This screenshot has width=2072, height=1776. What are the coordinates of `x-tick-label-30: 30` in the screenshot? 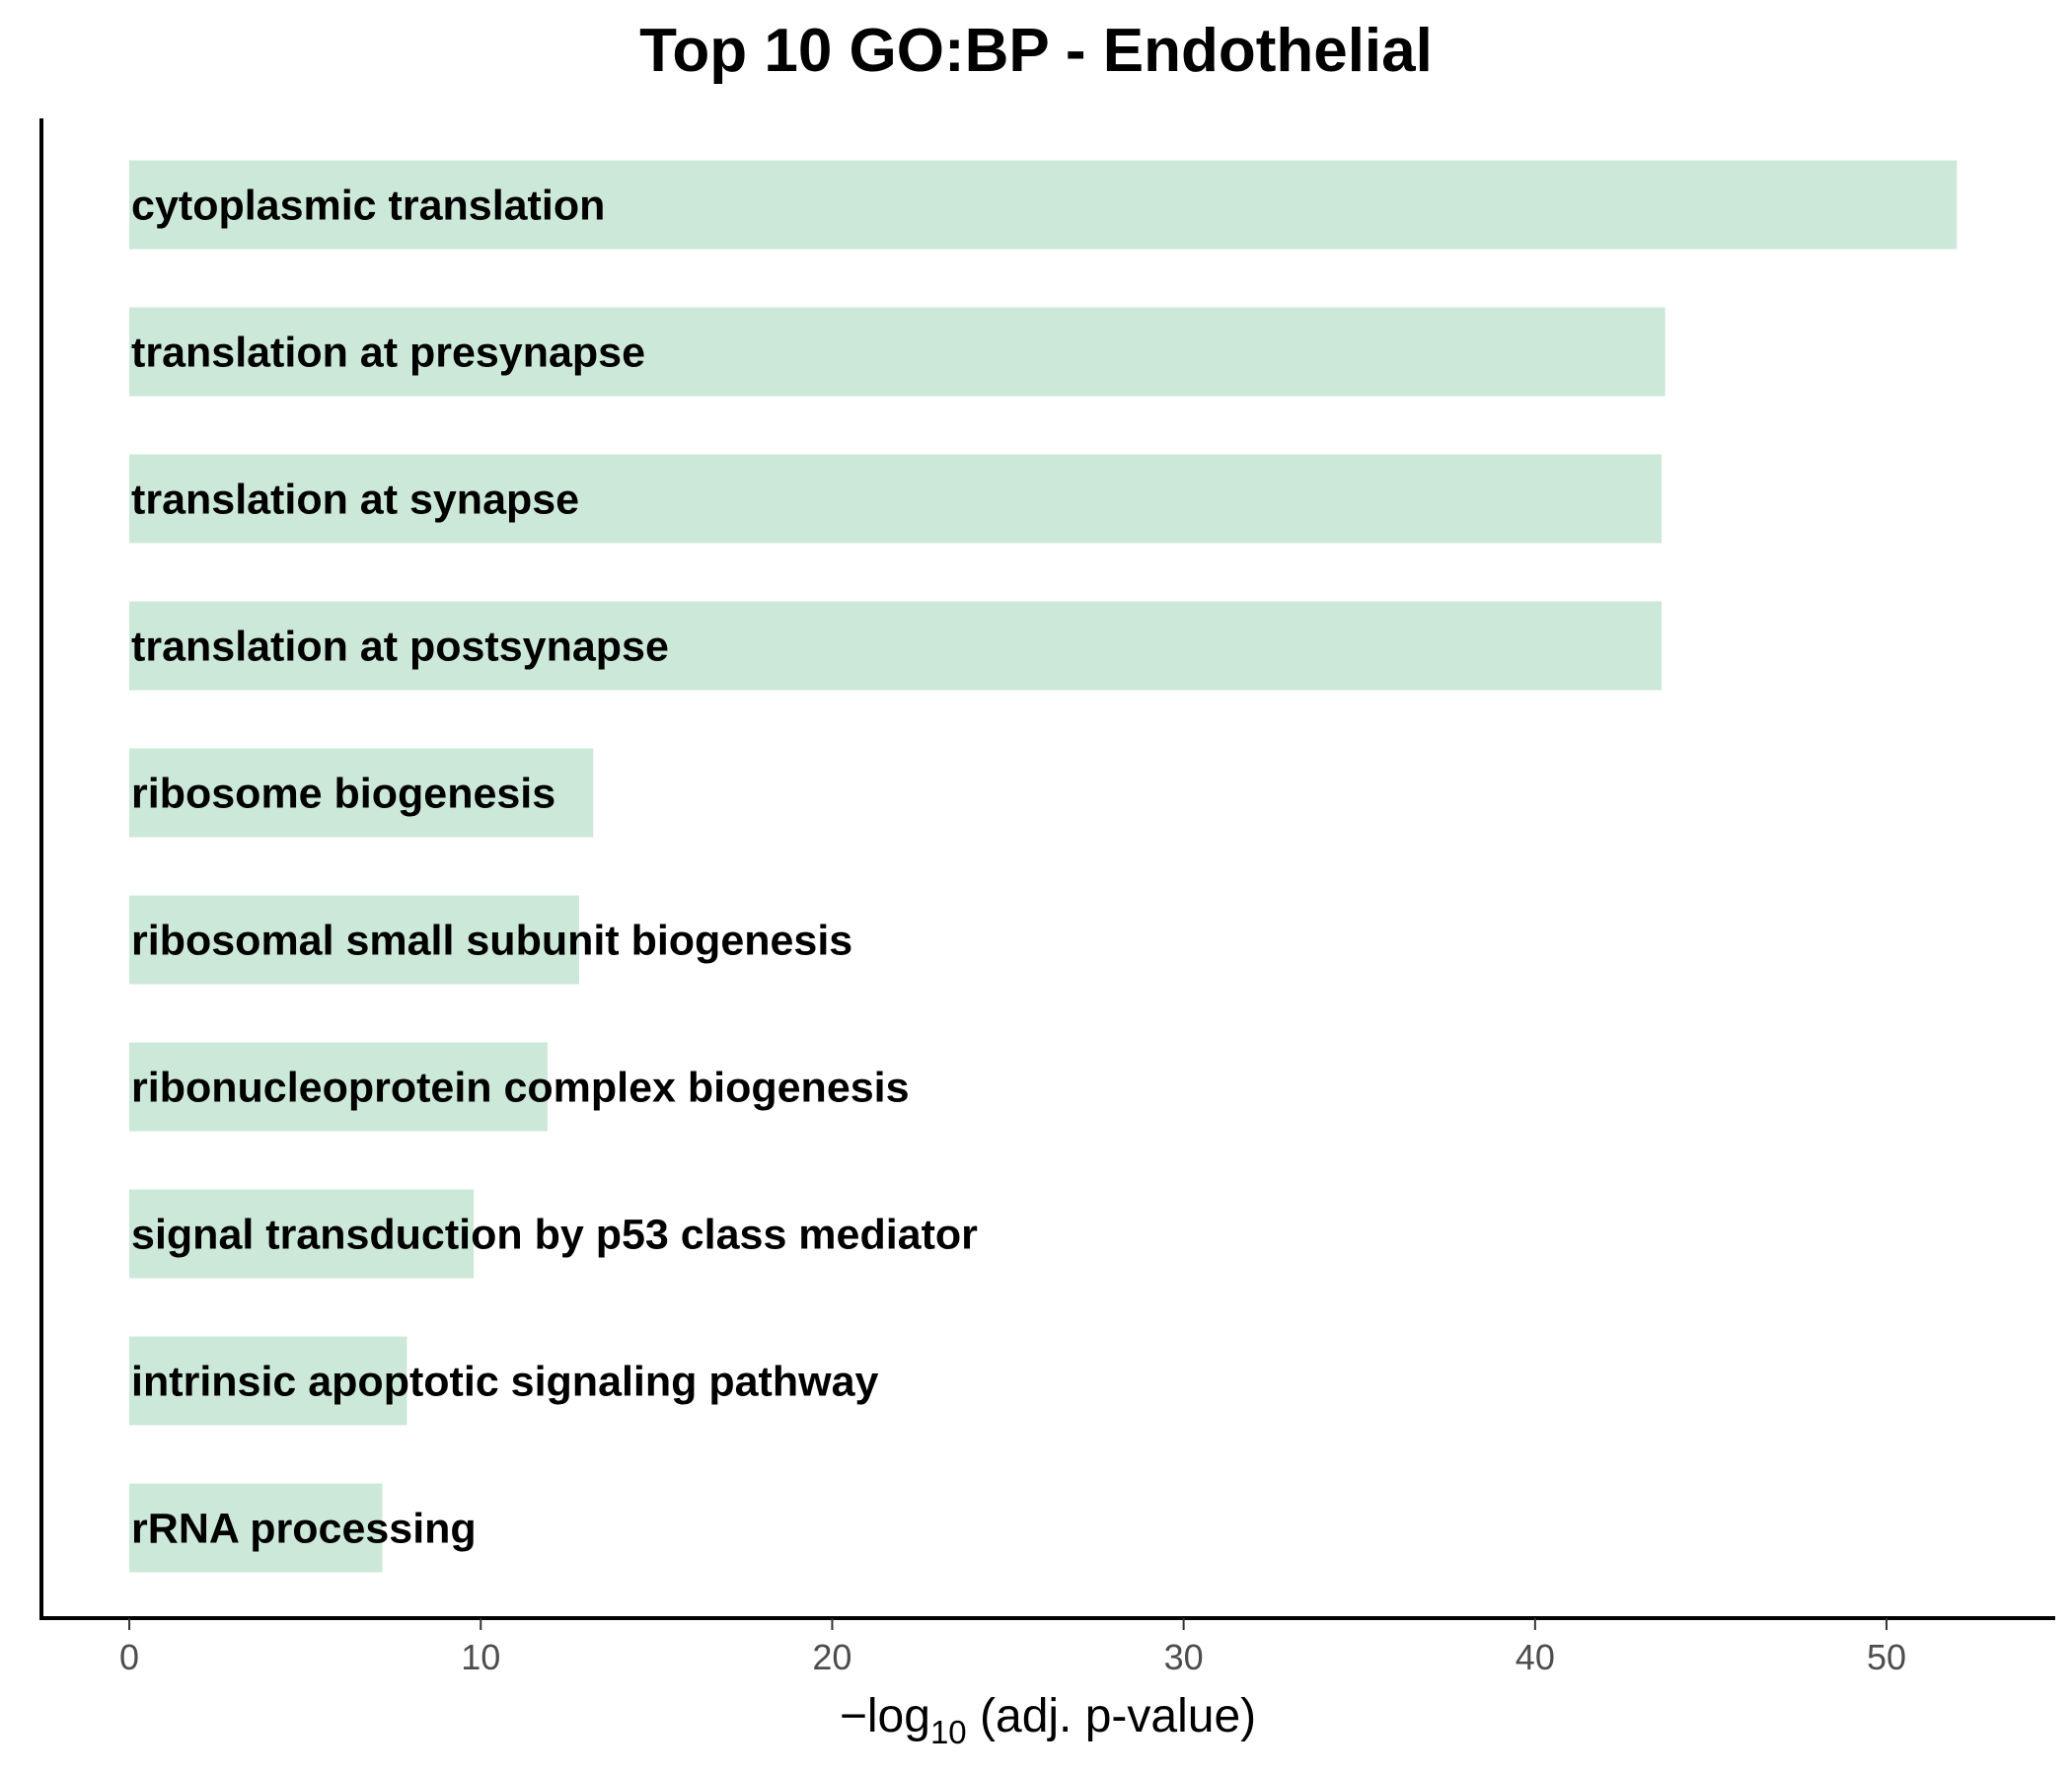 It's located at (1184, 1657).